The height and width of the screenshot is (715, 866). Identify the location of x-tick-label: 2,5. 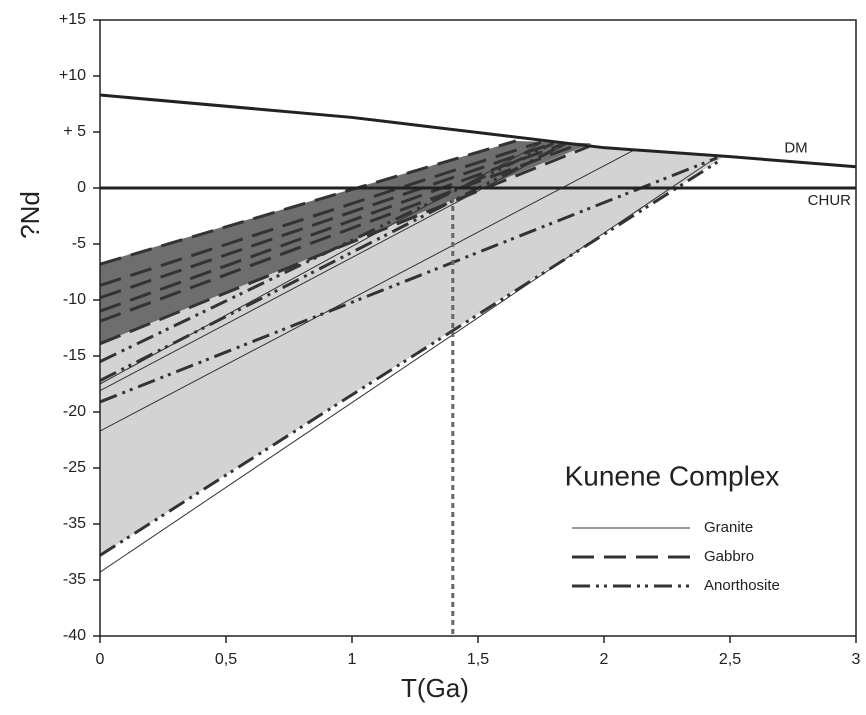
(730, 659).